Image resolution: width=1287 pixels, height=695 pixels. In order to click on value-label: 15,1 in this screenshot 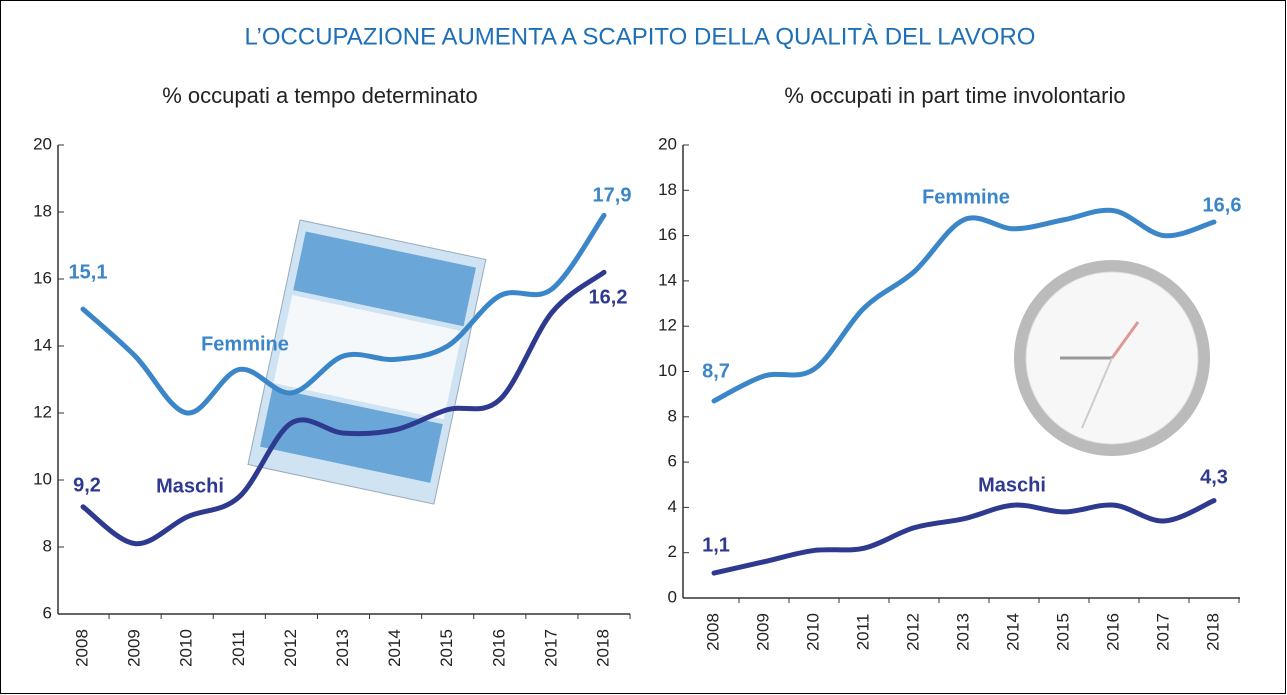, I will do `click(88, 272)`.